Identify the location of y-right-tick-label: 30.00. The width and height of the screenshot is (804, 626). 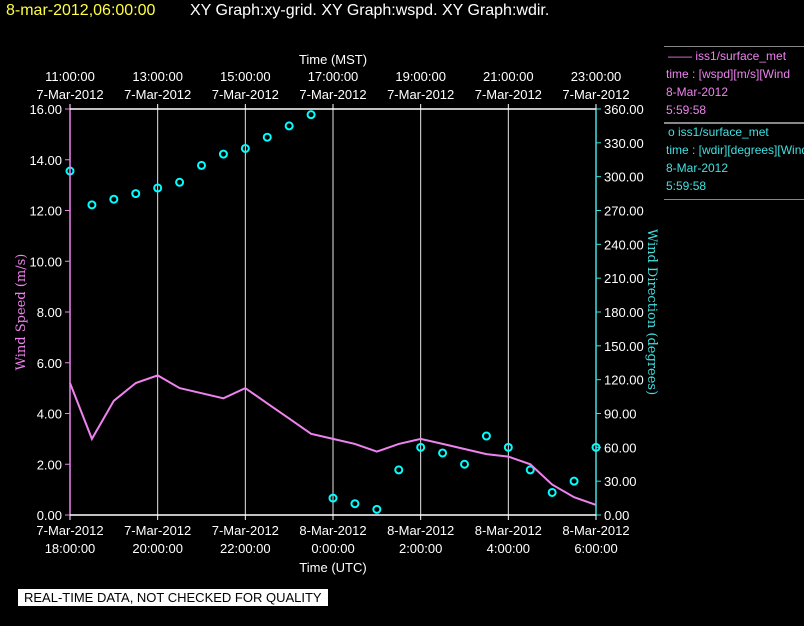
(620, 481).